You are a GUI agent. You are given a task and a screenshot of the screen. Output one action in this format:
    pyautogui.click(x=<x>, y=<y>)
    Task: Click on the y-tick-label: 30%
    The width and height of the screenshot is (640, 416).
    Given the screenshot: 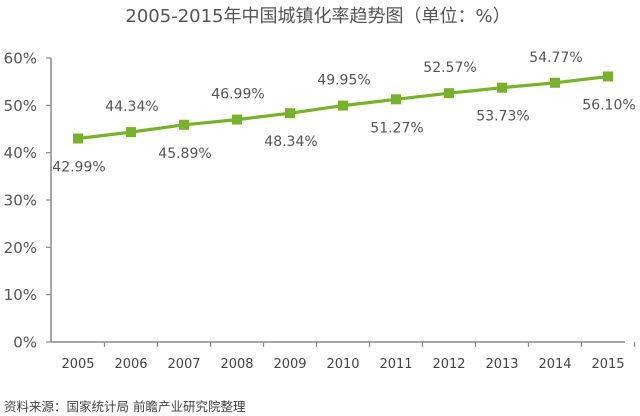 What is the action you would take?
    pyautogui.click(x=20, y=201)
    